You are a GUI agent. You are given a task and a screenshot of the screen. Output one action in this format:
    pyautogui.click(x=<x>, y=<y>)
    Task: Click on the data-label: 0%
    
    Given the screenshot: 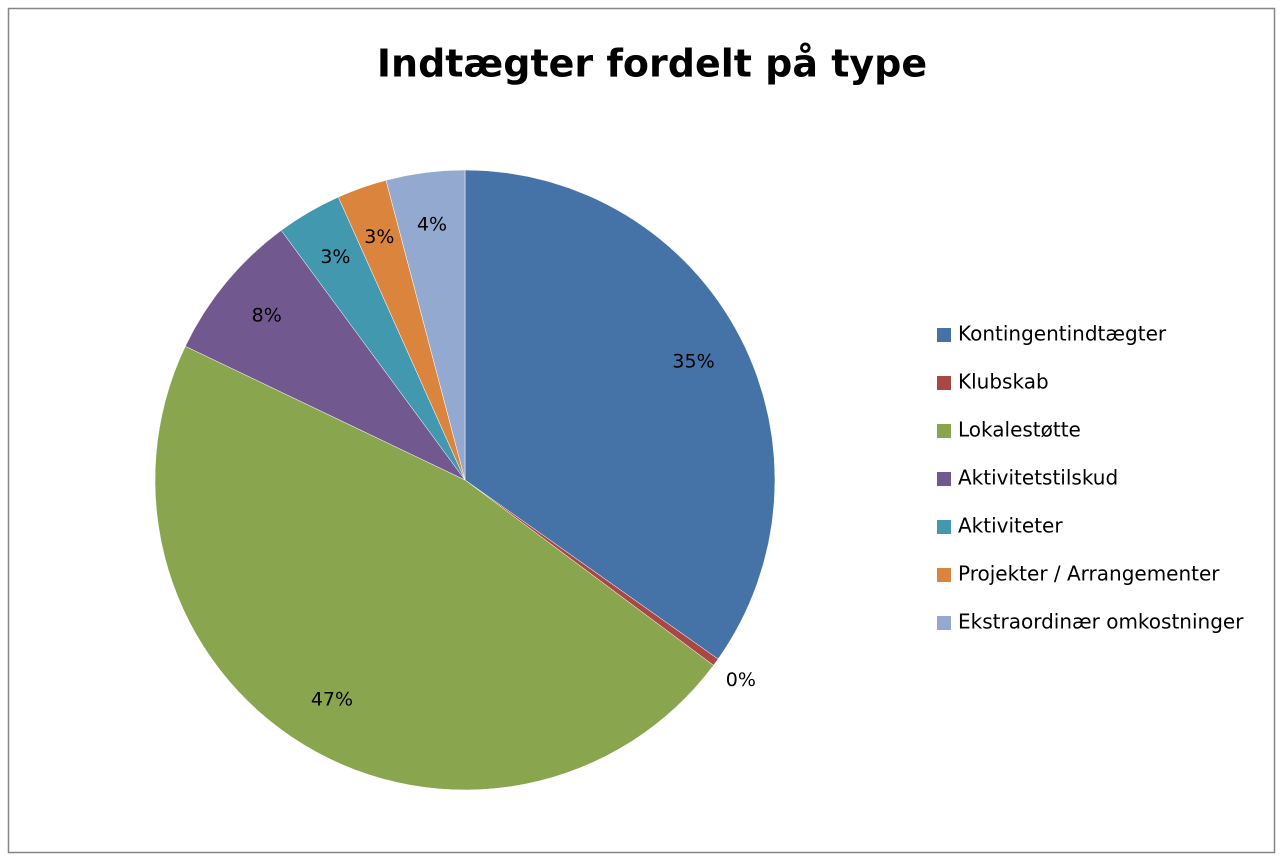 What is the action you would take?
    pyautogui.click(x=741, y=680)
    